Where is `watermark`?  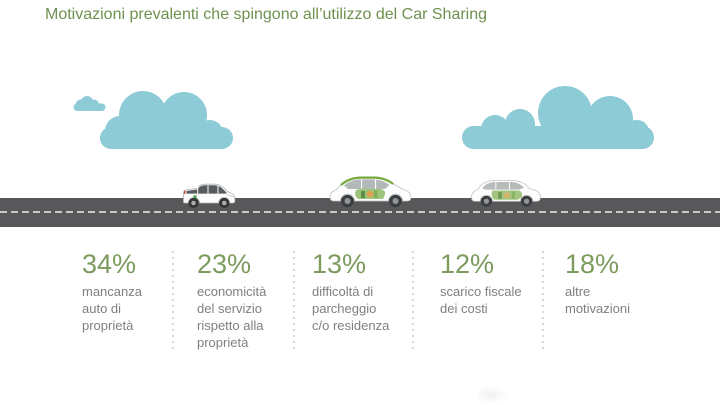 watermark is located at coordinates (491, 395).